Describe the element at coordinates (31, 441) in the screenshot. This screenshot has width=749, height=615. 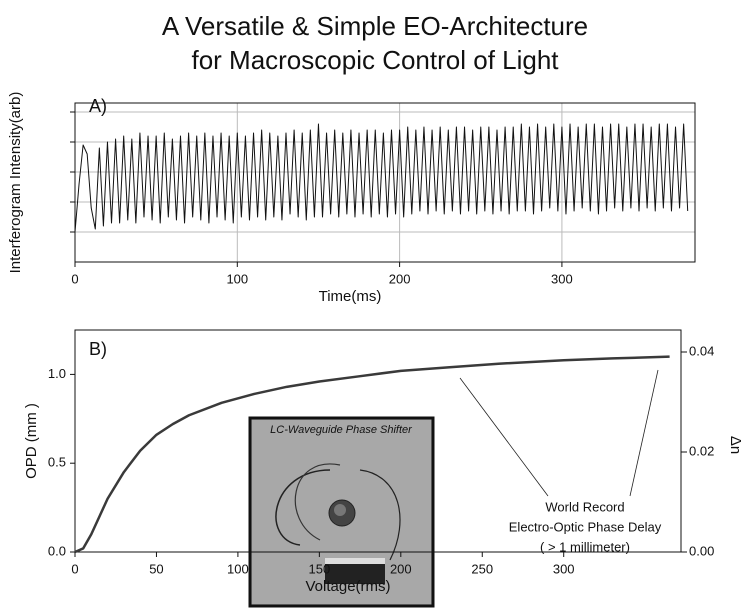
I see `y-axis-label: OPD (mm )` at that location.